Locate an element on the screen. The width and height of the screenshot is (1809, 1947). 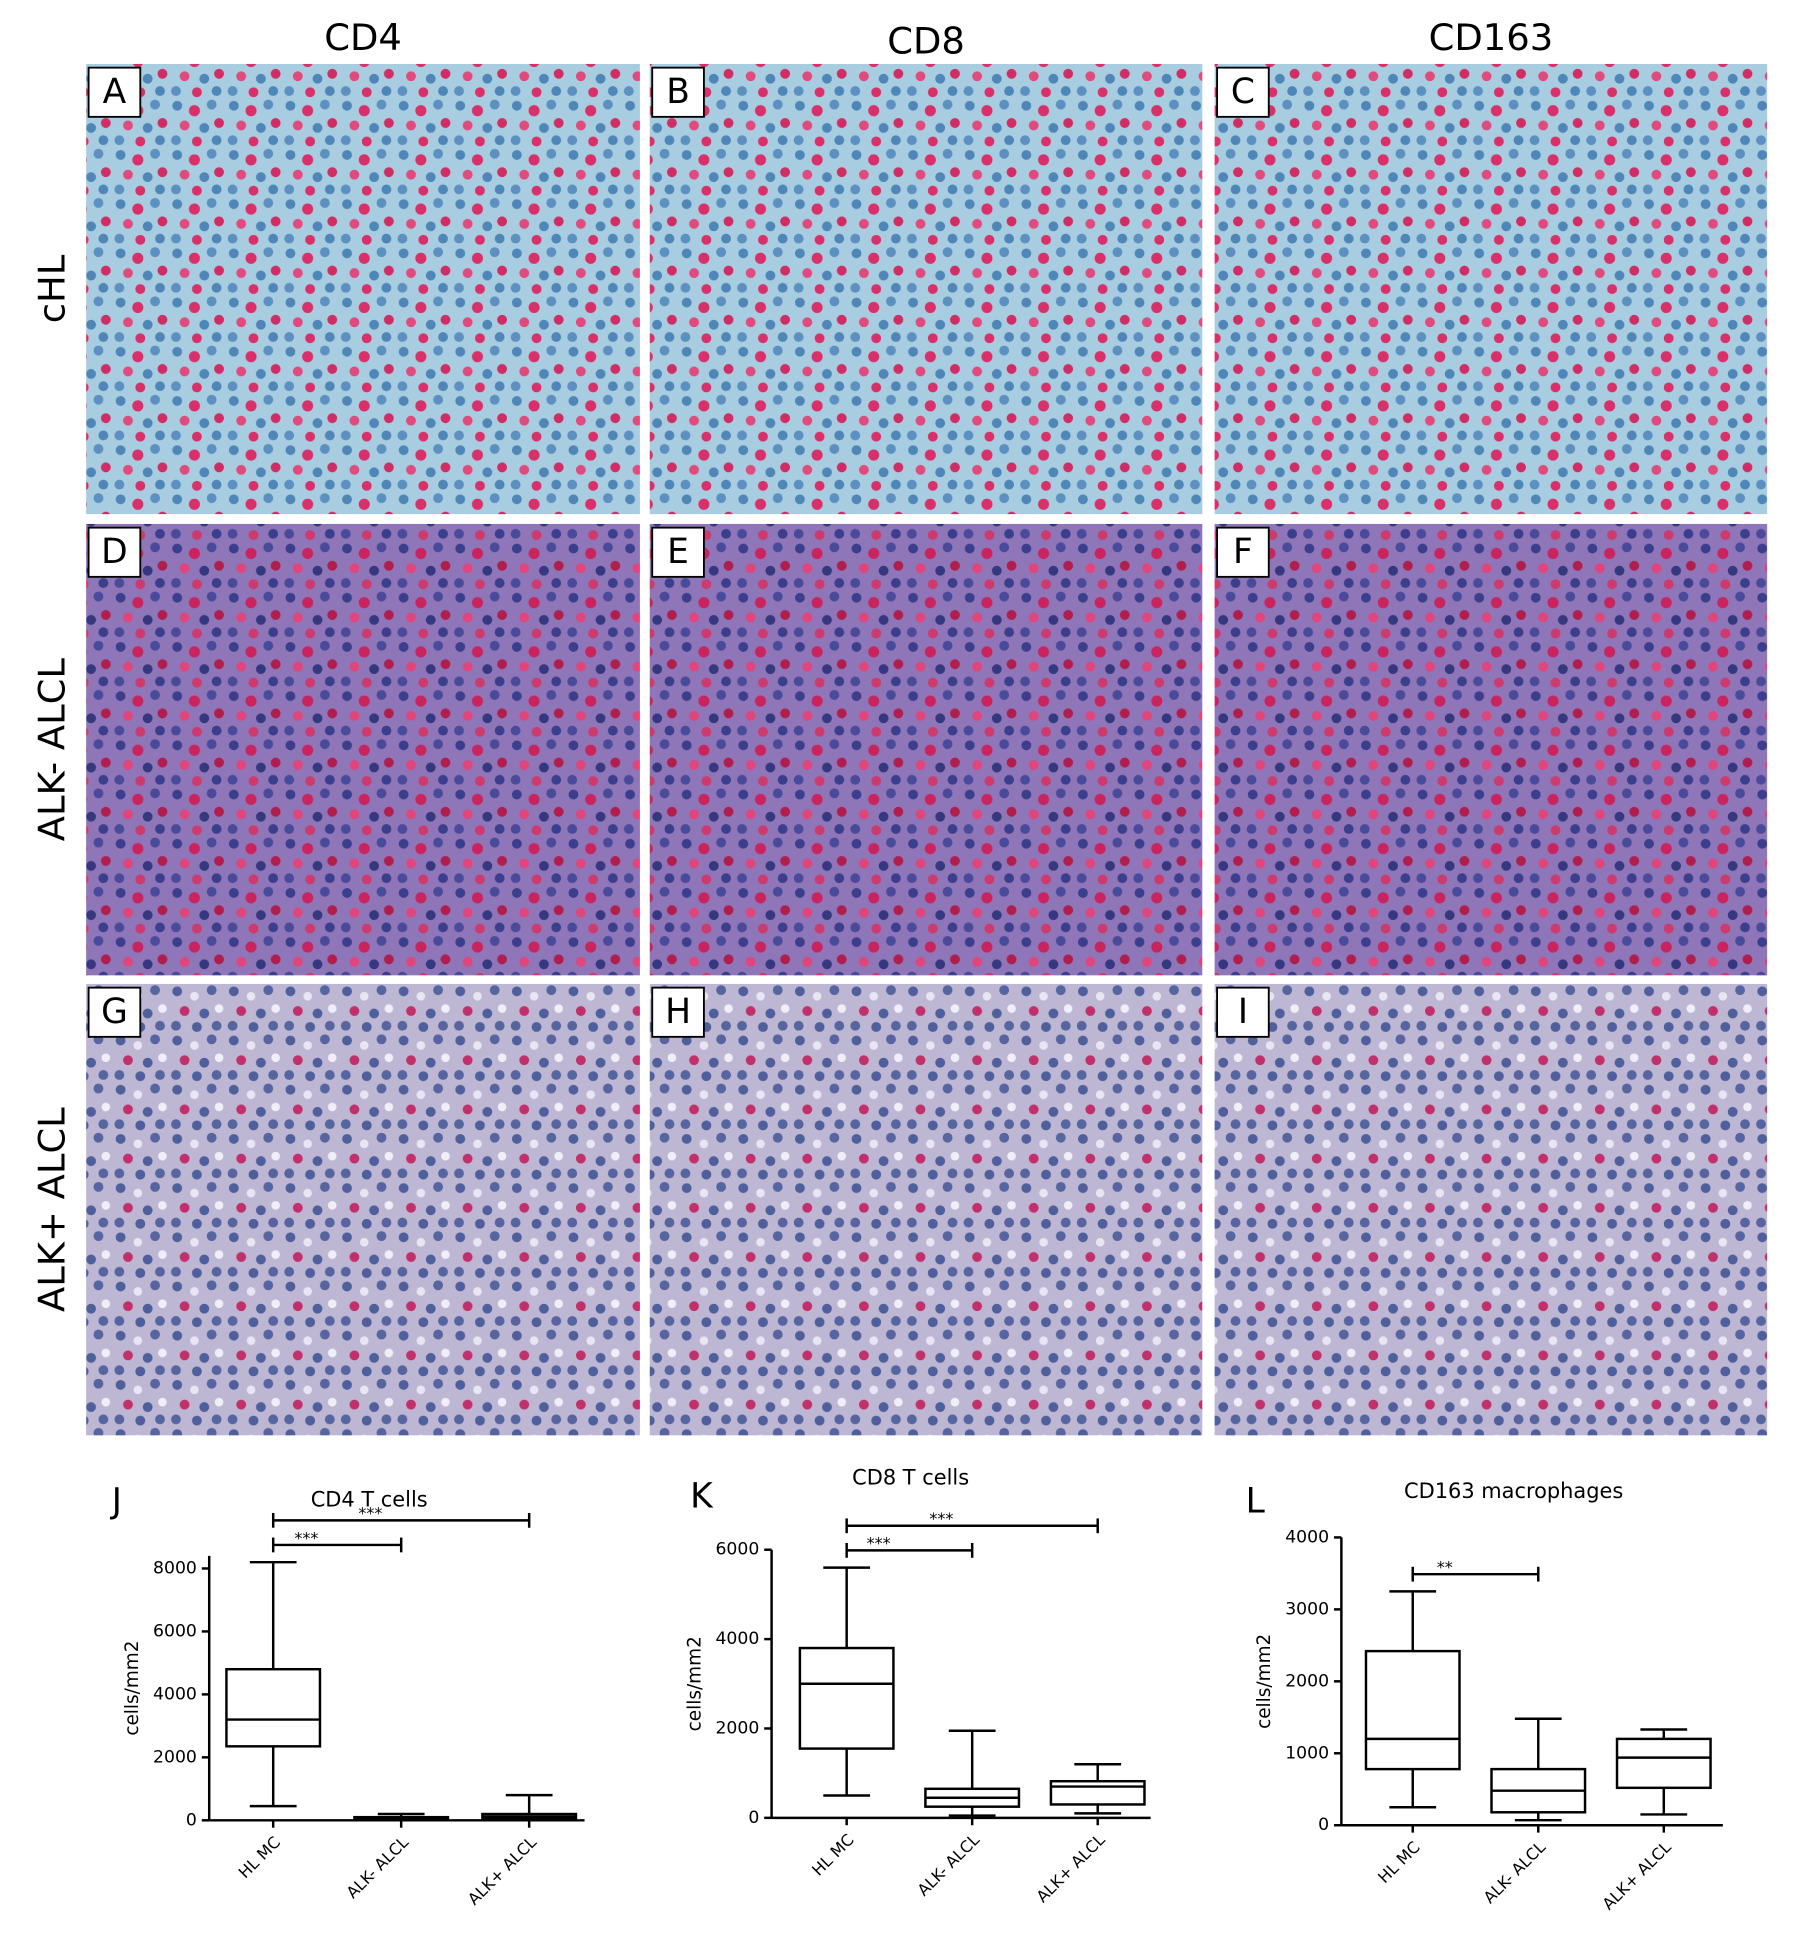
y-tick-label: 1000 is located at coordinates (1307, 1753).